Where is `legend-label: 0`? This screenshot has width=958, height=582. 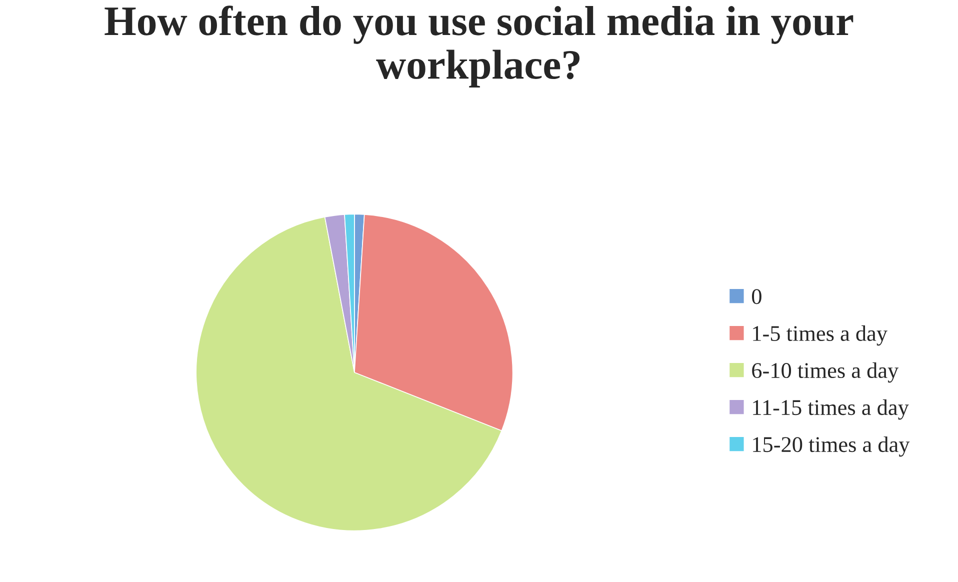
legend-label: 0 is located at coordinates (757, 296).